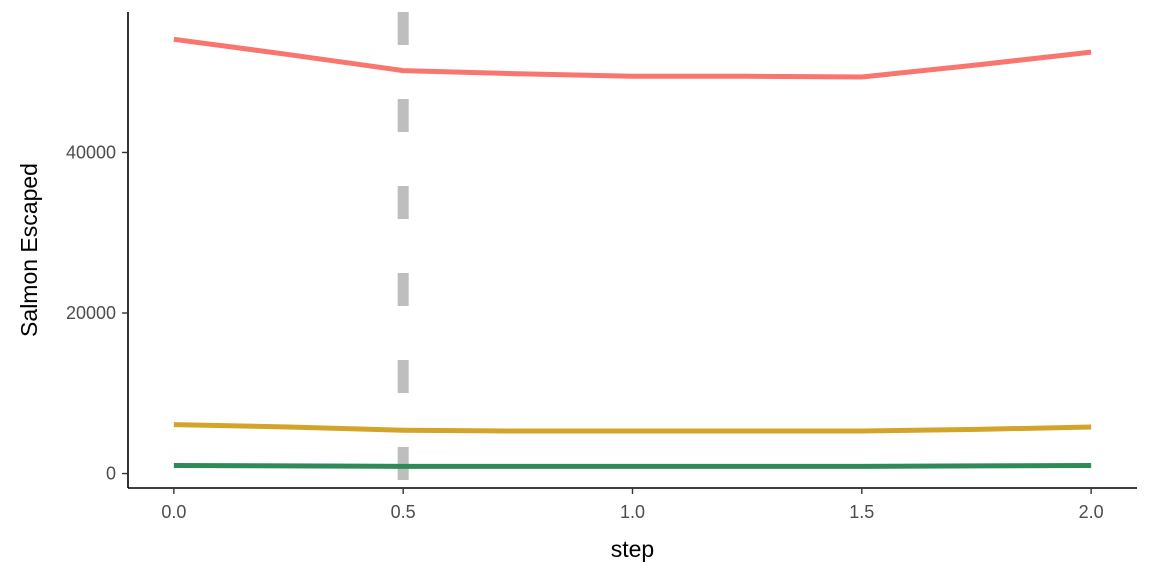  What do you see at coordinates (1091, 512) in the screenshot?
I see `x-tick-label: 2.0` at bounding box center [1091, 512].